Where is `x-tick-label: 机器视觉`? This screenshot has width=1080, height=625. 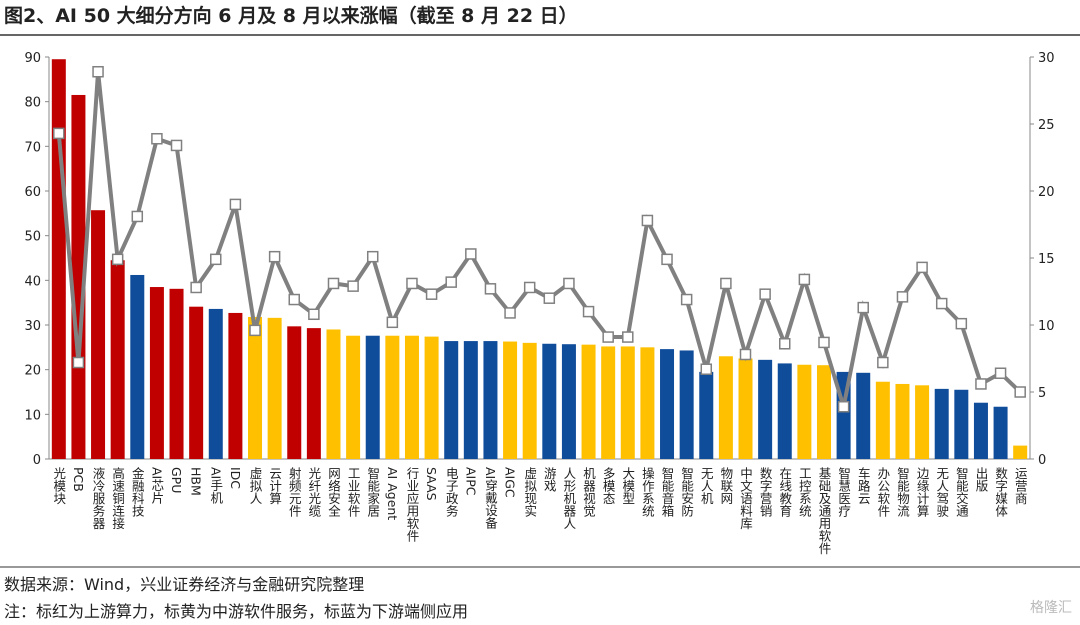 x-tick-label: 机器视觉 is located at coordinates (588, 492).